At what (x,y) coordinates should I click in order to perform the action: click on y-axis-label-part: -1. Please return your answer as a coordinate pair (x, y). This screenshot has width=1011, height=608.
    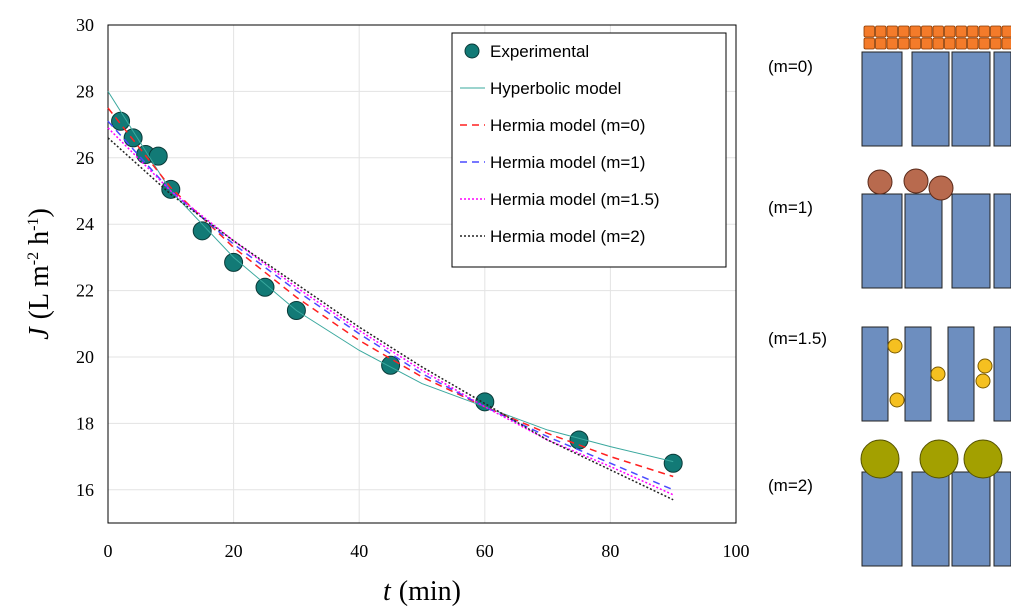
    Looking at the image, I should click on (33, 224).